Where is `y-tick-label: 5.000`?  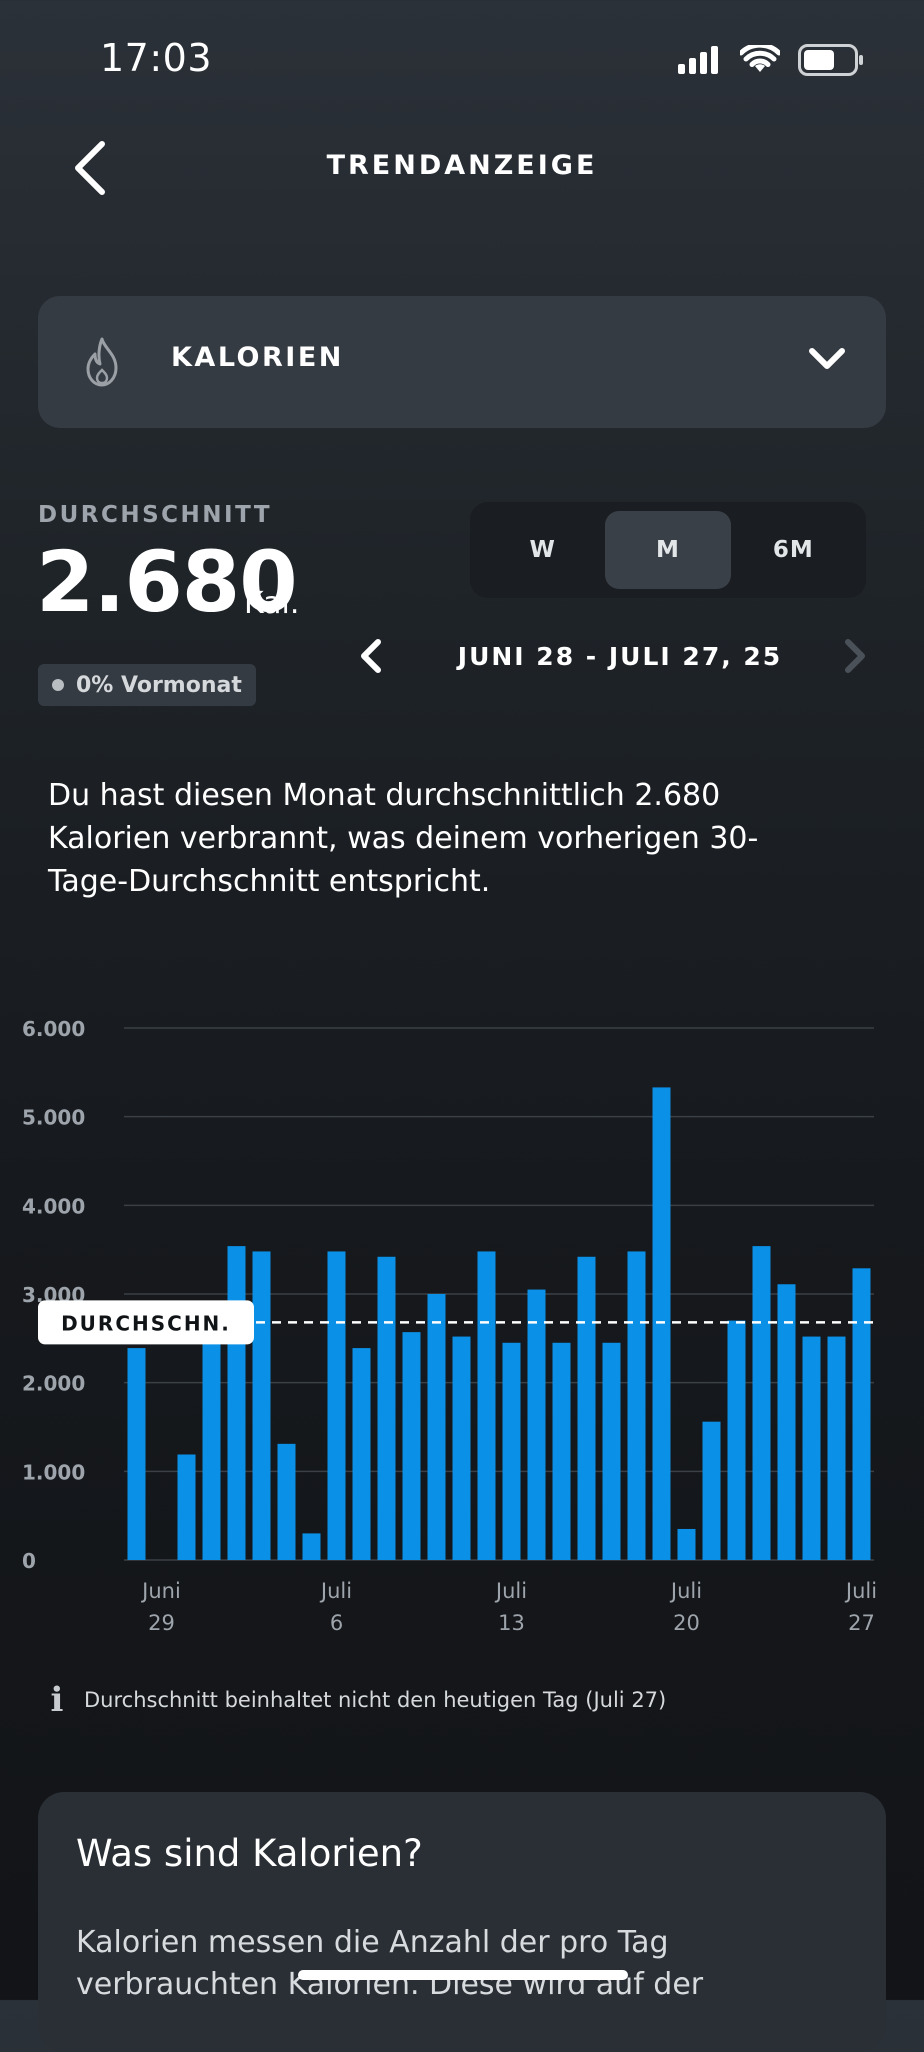
y-tick-label: 5.000 is located at coordinates (53, 1118).